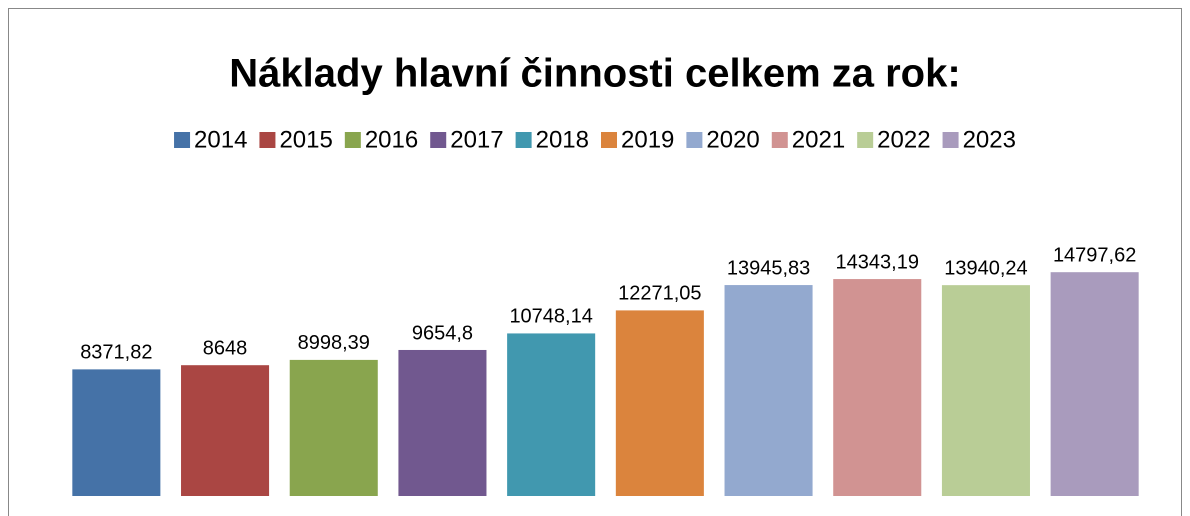 The height and width of the screenshot is (516, 1190). Describe the element at coordinates (116, 353) in the screenshot. I see `data-label: 8371,82` at that location.